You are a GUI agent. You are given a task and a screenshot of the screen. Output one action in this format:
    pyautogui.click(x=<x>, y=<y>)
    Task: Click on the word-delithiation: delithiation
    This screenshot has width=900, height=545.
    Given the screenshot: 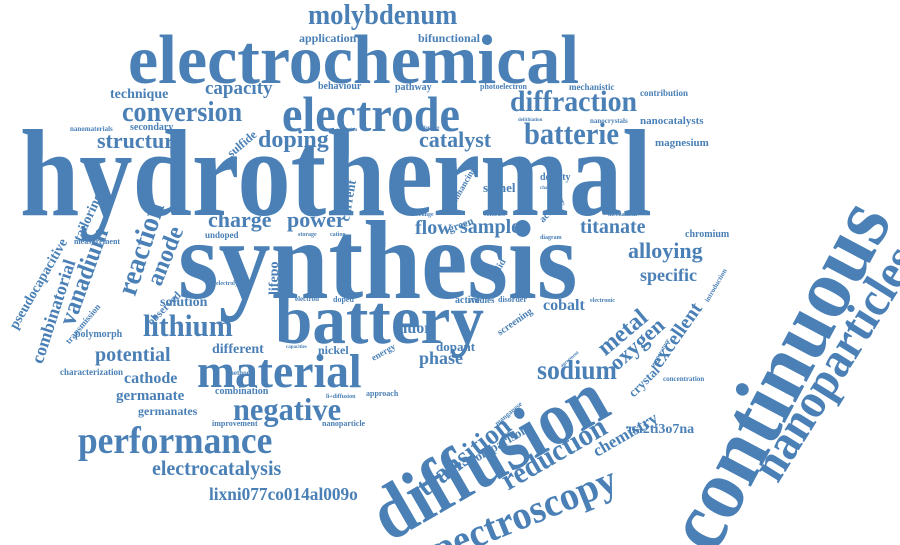 What is the action you would take?
    pyautogui.click(x=530, y=120)
    